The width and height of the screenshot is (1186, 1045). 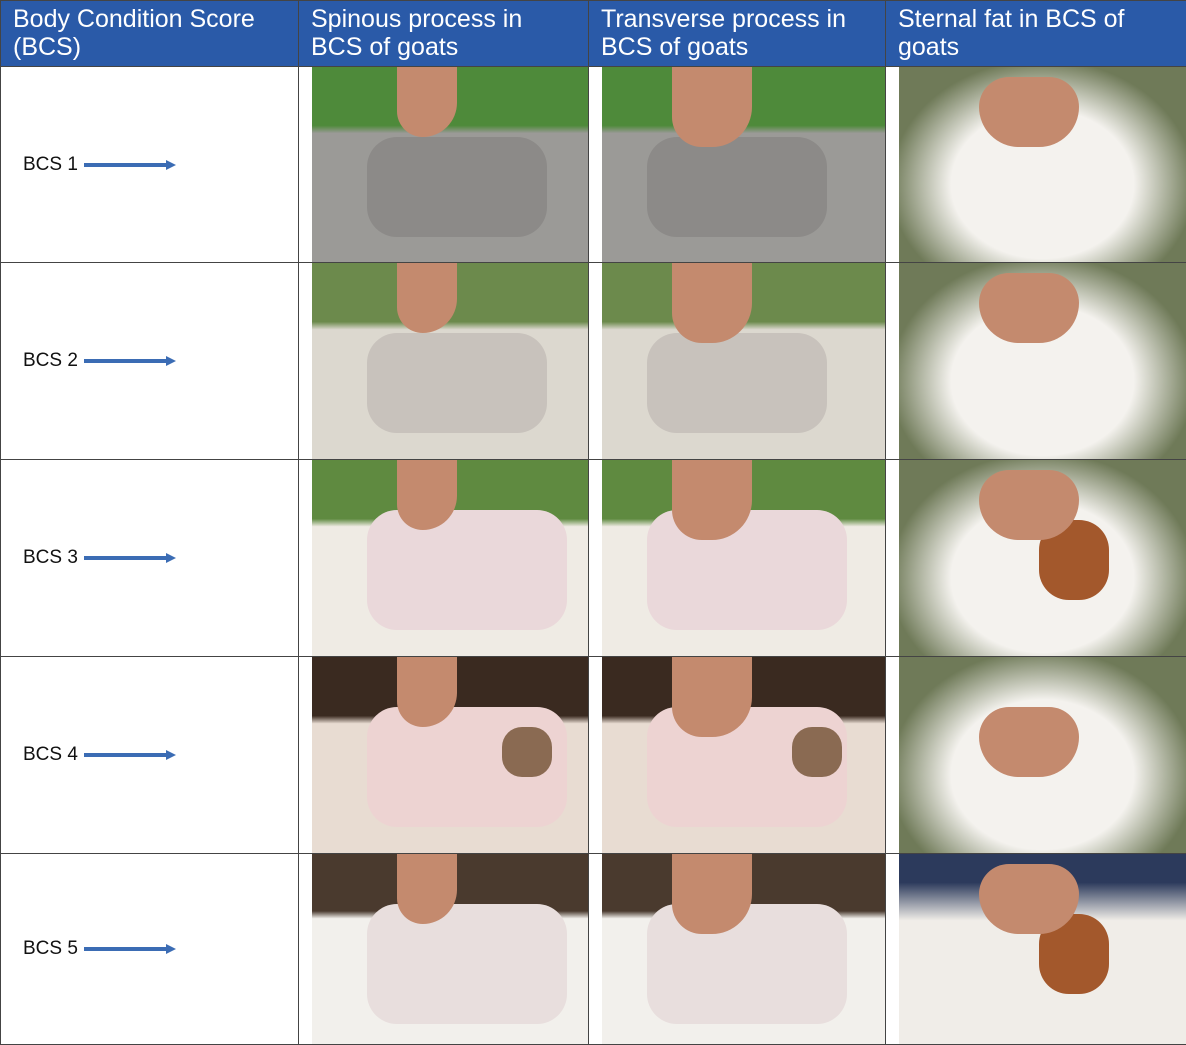 I want to click on label-wrap: BCS 1, so click(x=149, y=165).